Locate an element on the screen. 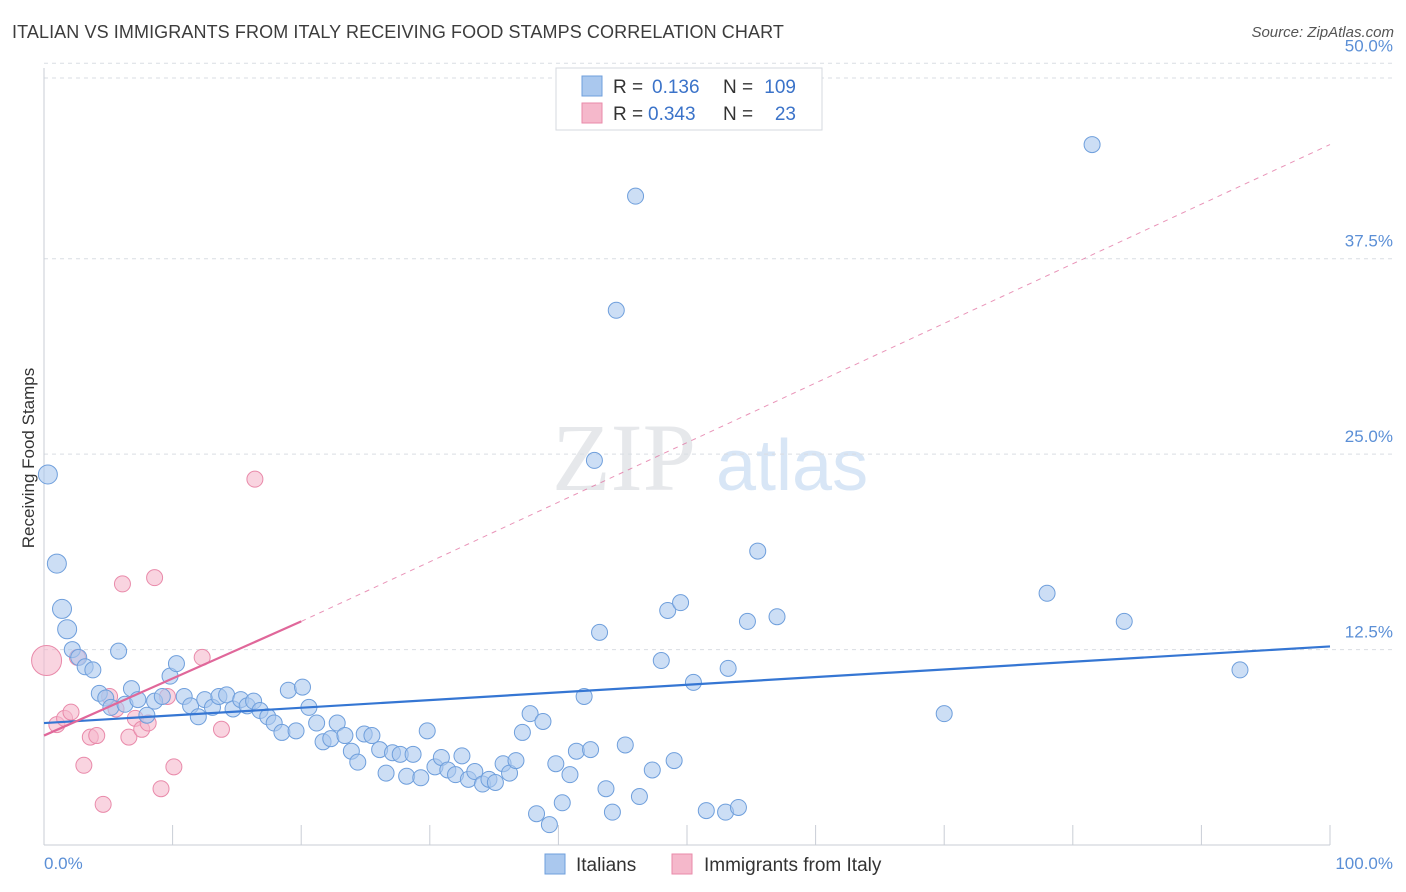 The height and width of the screenshot is (892, 1406). watermark-atlas: atlas is located at coordinates (792, 466).